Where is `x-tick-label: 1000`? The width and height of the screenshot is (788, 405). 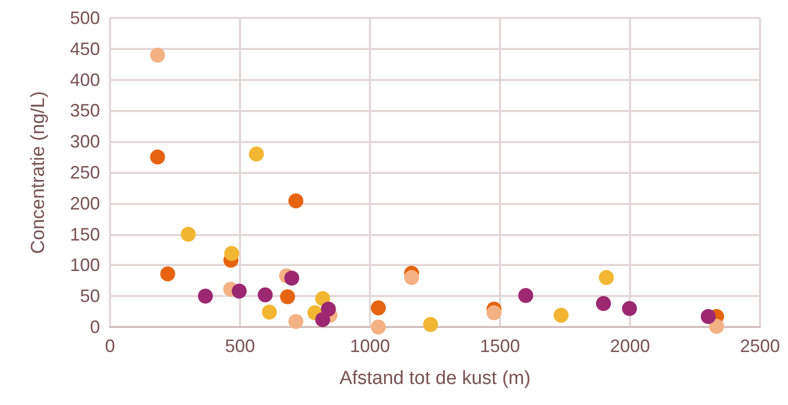 x-tick-label: 1000 is located at coordinates (370, 346).